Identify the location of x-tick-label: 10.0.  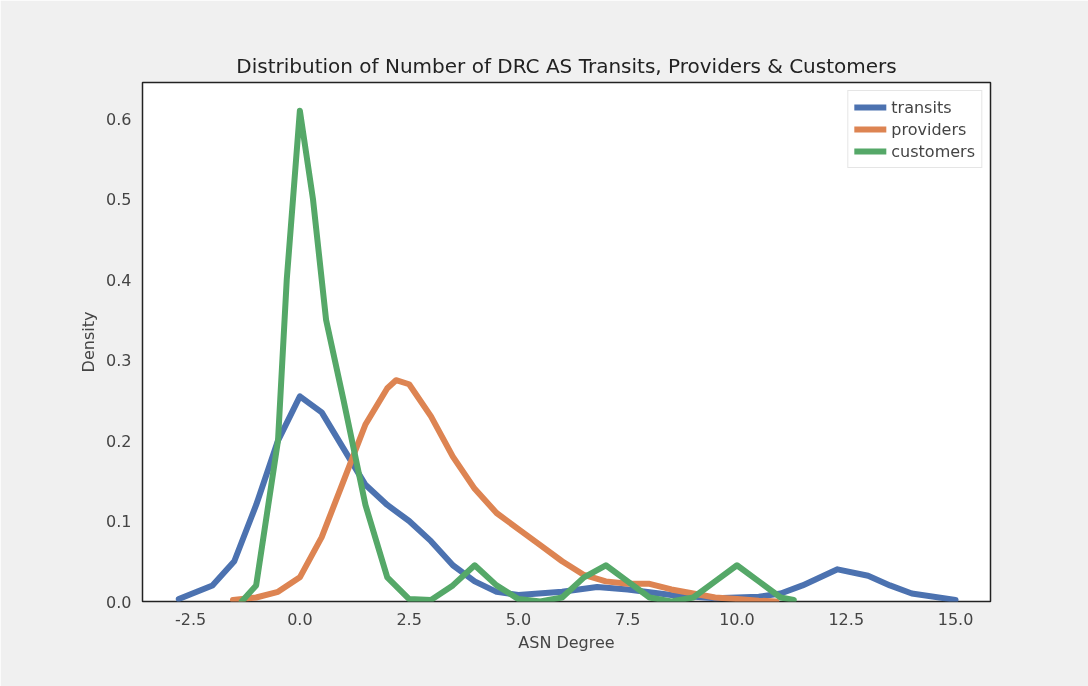
(737, 619).